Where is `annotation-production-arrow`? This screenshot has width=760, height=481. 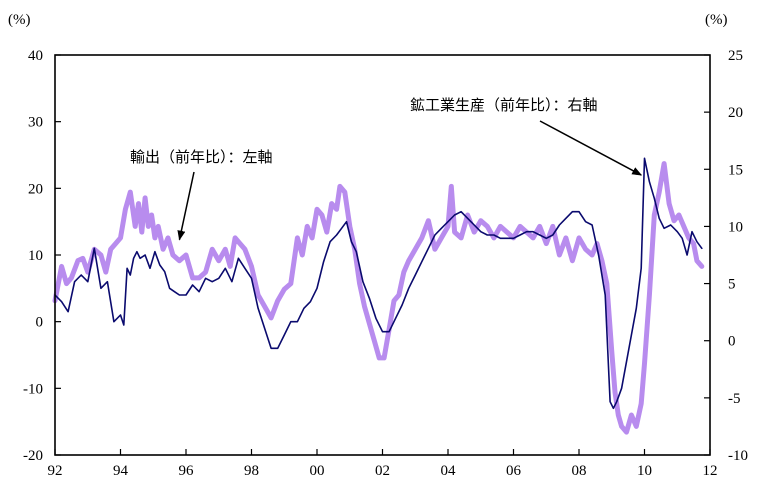
annotation-production-arrow is located at coordinates (591, 148).